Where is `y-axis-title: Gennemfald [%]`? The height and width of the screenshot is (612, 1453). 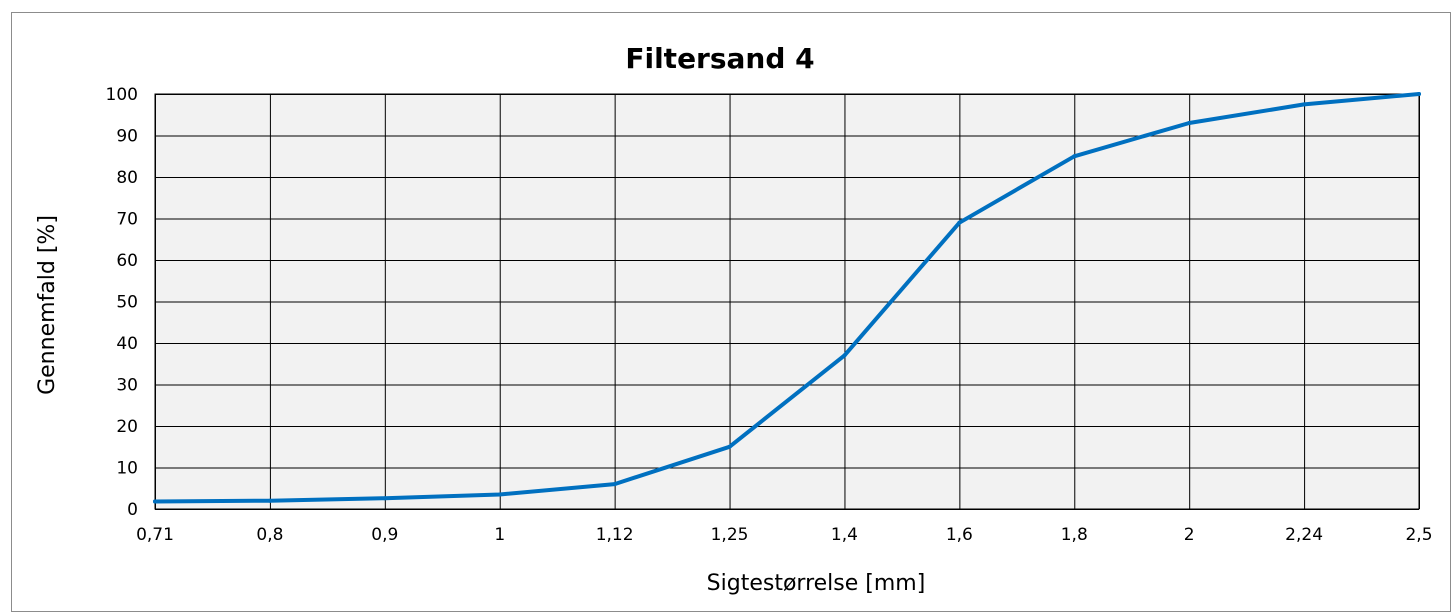 y-axis-title: Gennemfald [%] is located at coordinates (47, 305).